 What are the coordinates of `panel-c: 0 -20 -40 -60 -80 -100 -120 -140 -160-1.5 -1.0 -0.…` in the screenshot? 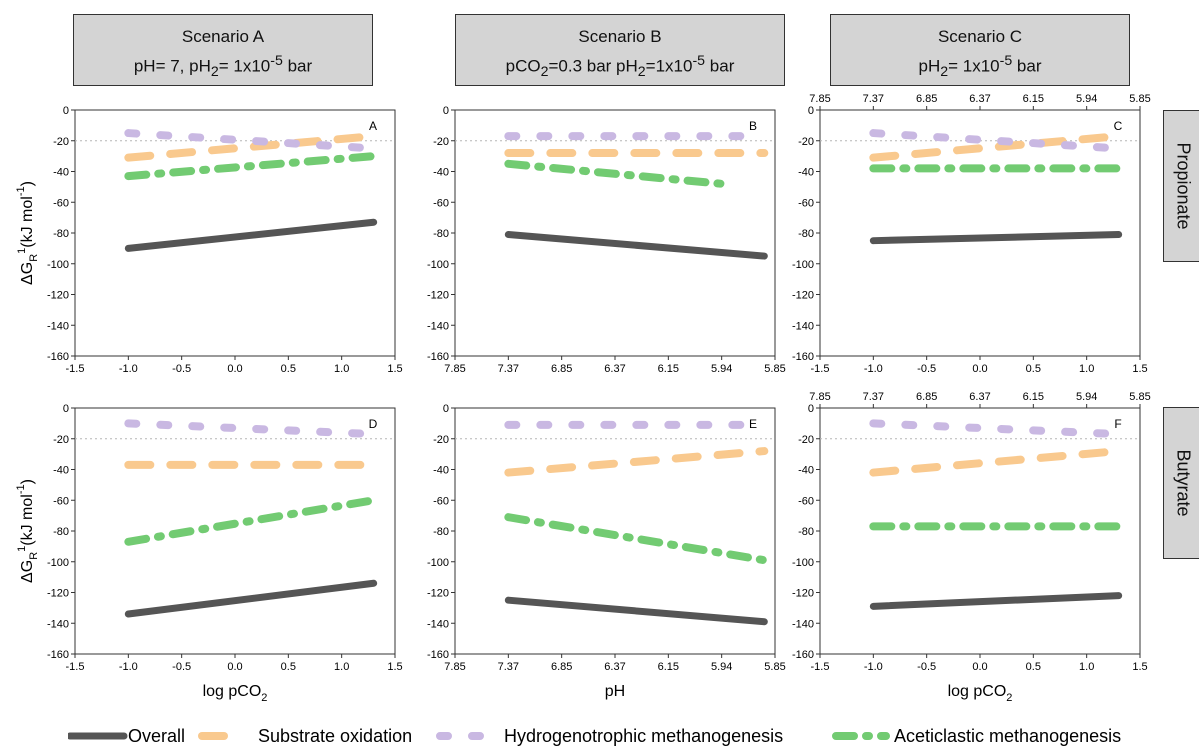 It's located at (971, 234).